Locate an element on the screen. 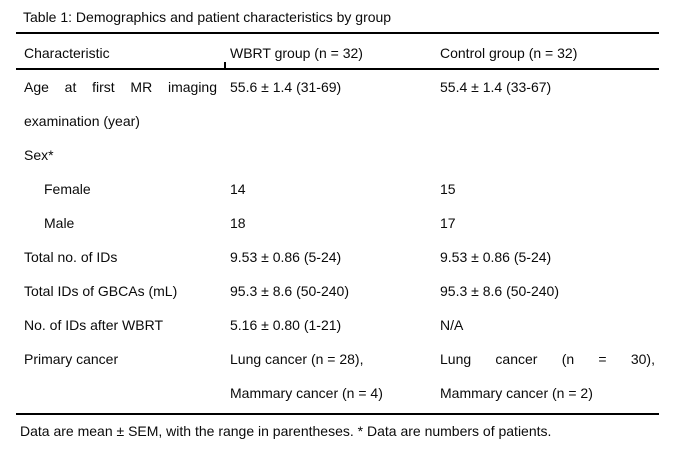  cell-control-value: 95.3 ± 8.6 (50-240) is located at coordinates (499, 291).